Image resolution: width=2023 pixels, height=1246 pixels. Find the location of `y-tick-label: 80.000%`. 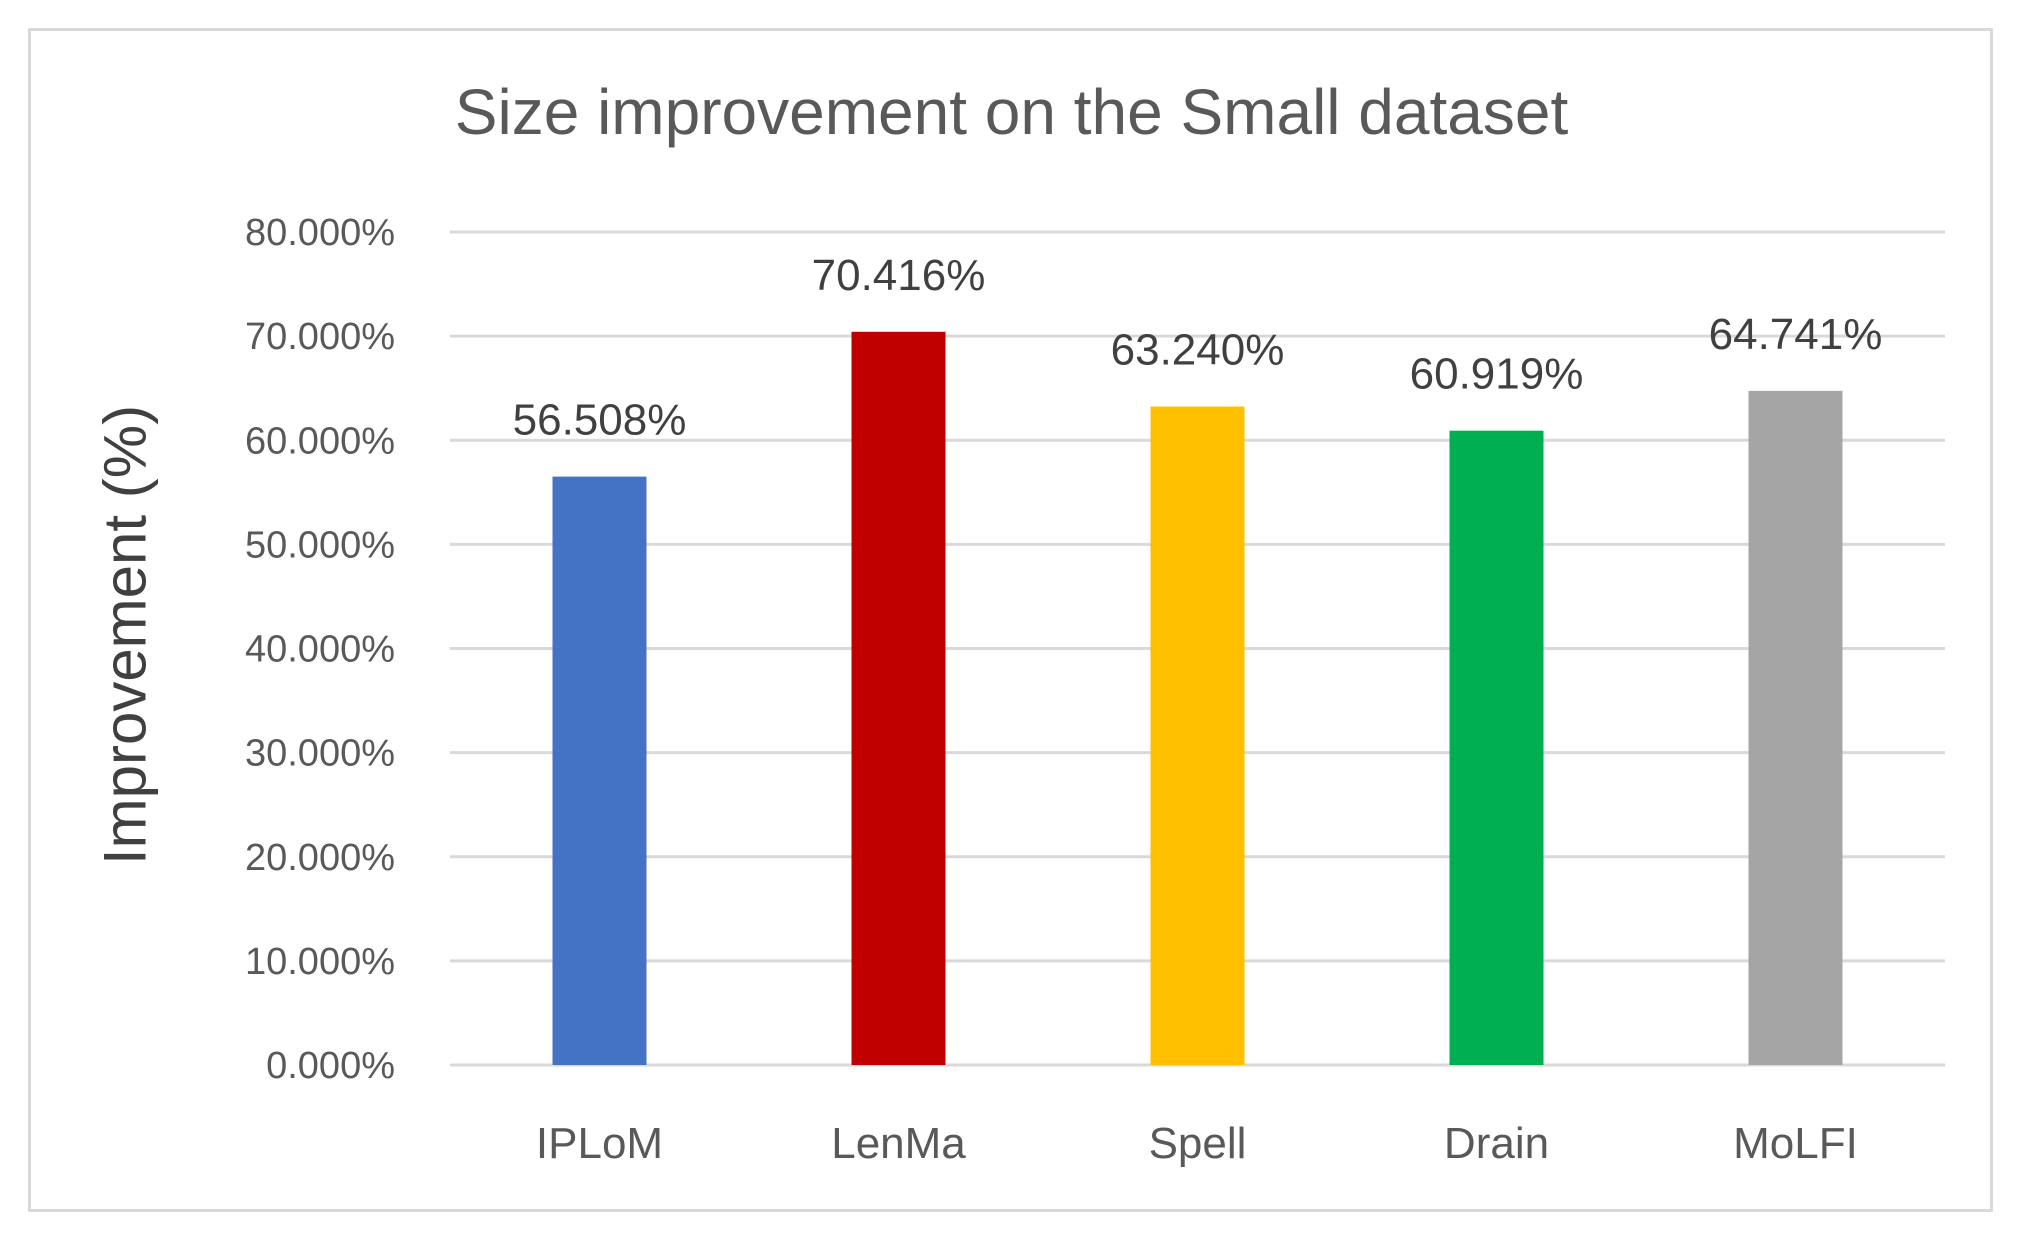

y-tick-label: 80.000% is located at coordinates (320, 233).